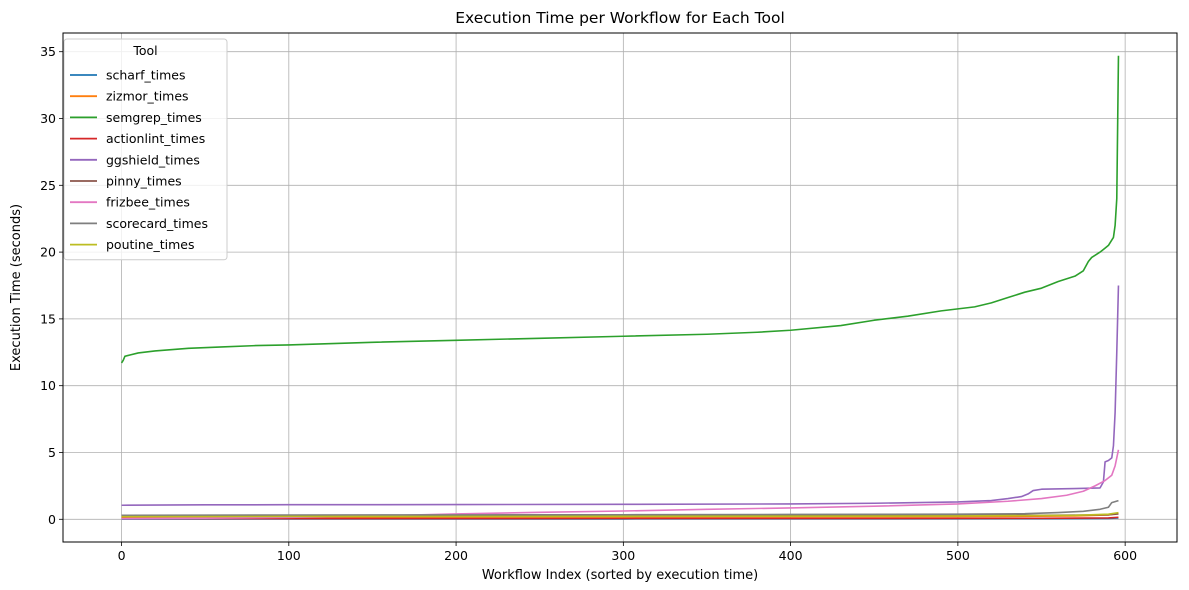 The image size is (1189, 590). I want to click on x-tick-label: 400, so click(791, 555).